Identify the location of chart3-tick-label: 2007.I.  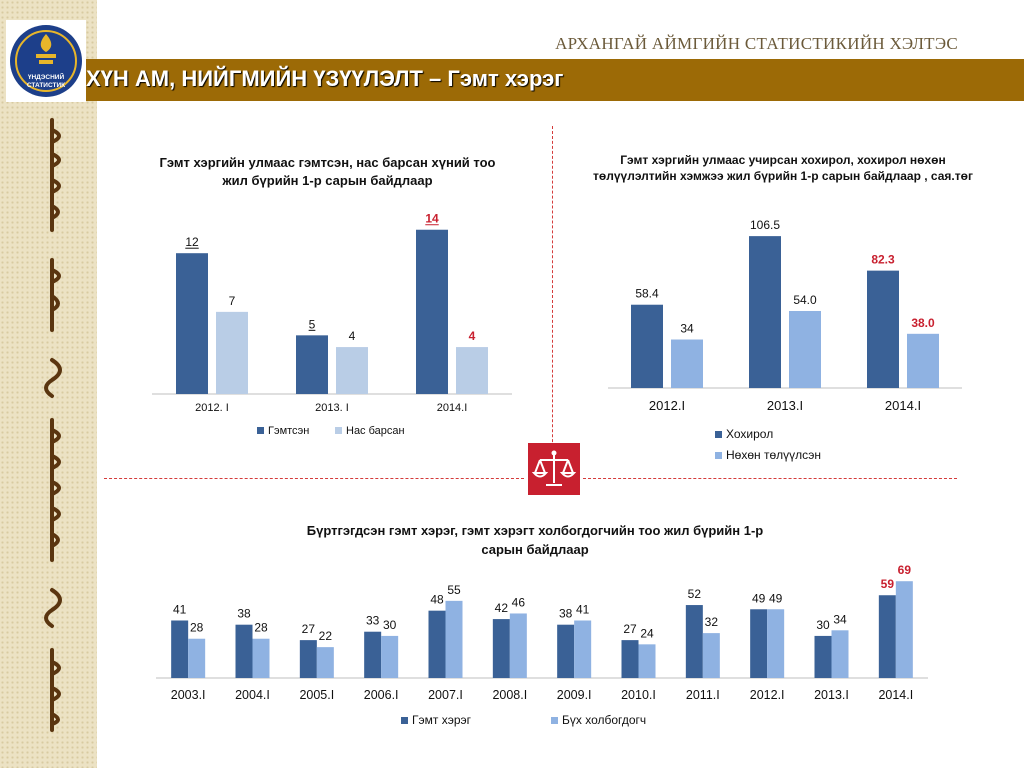
(445, 695).